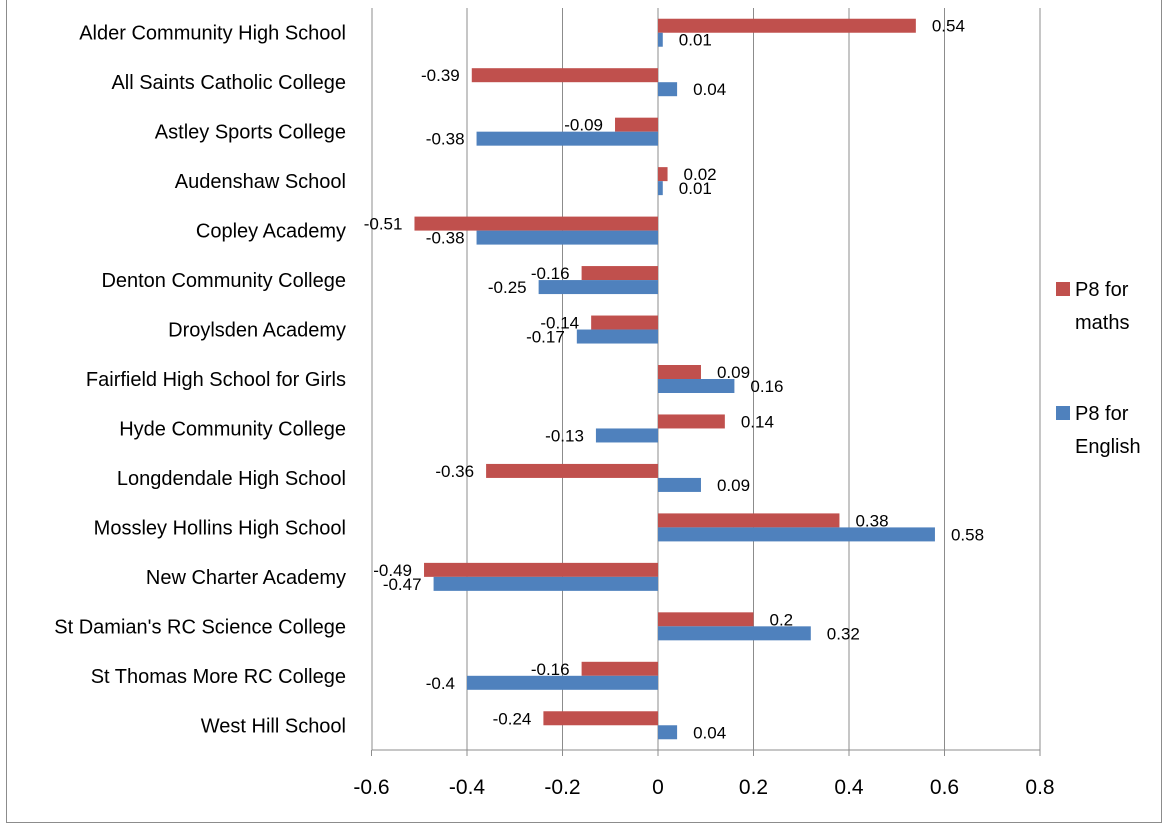 This screenshot has width=1165, height=825. What do you see at coordinates (658, 787) in the screenshot?
I see `x-tick-label: 0` at bounding box center [658, 787].